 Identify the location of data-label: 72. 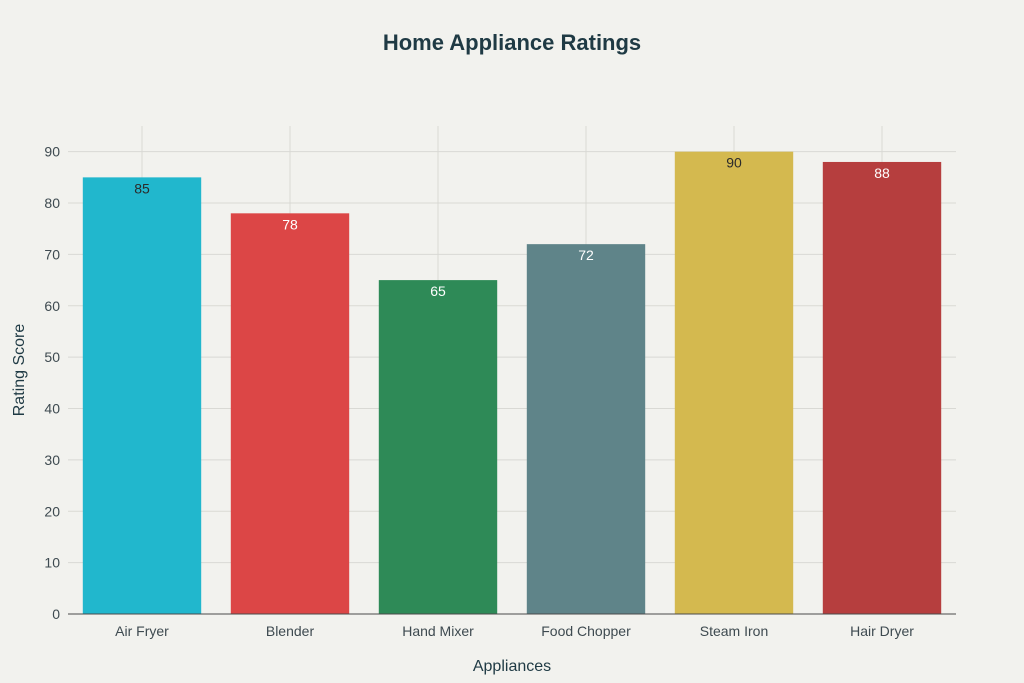
(586, 255).